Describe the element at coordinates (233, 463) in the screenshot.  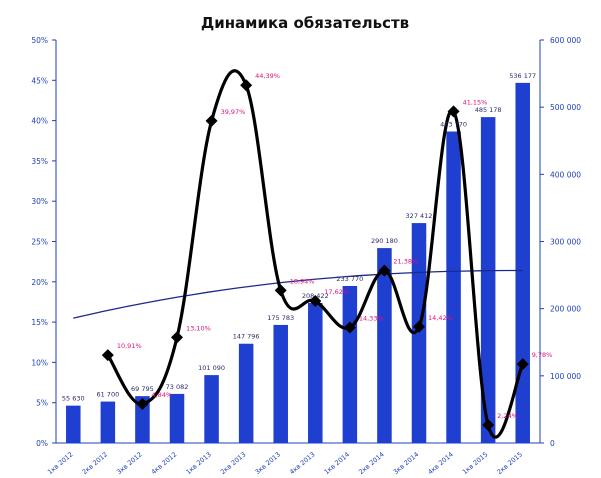
I see `x-tick-label: 2кв 2013` at that location.